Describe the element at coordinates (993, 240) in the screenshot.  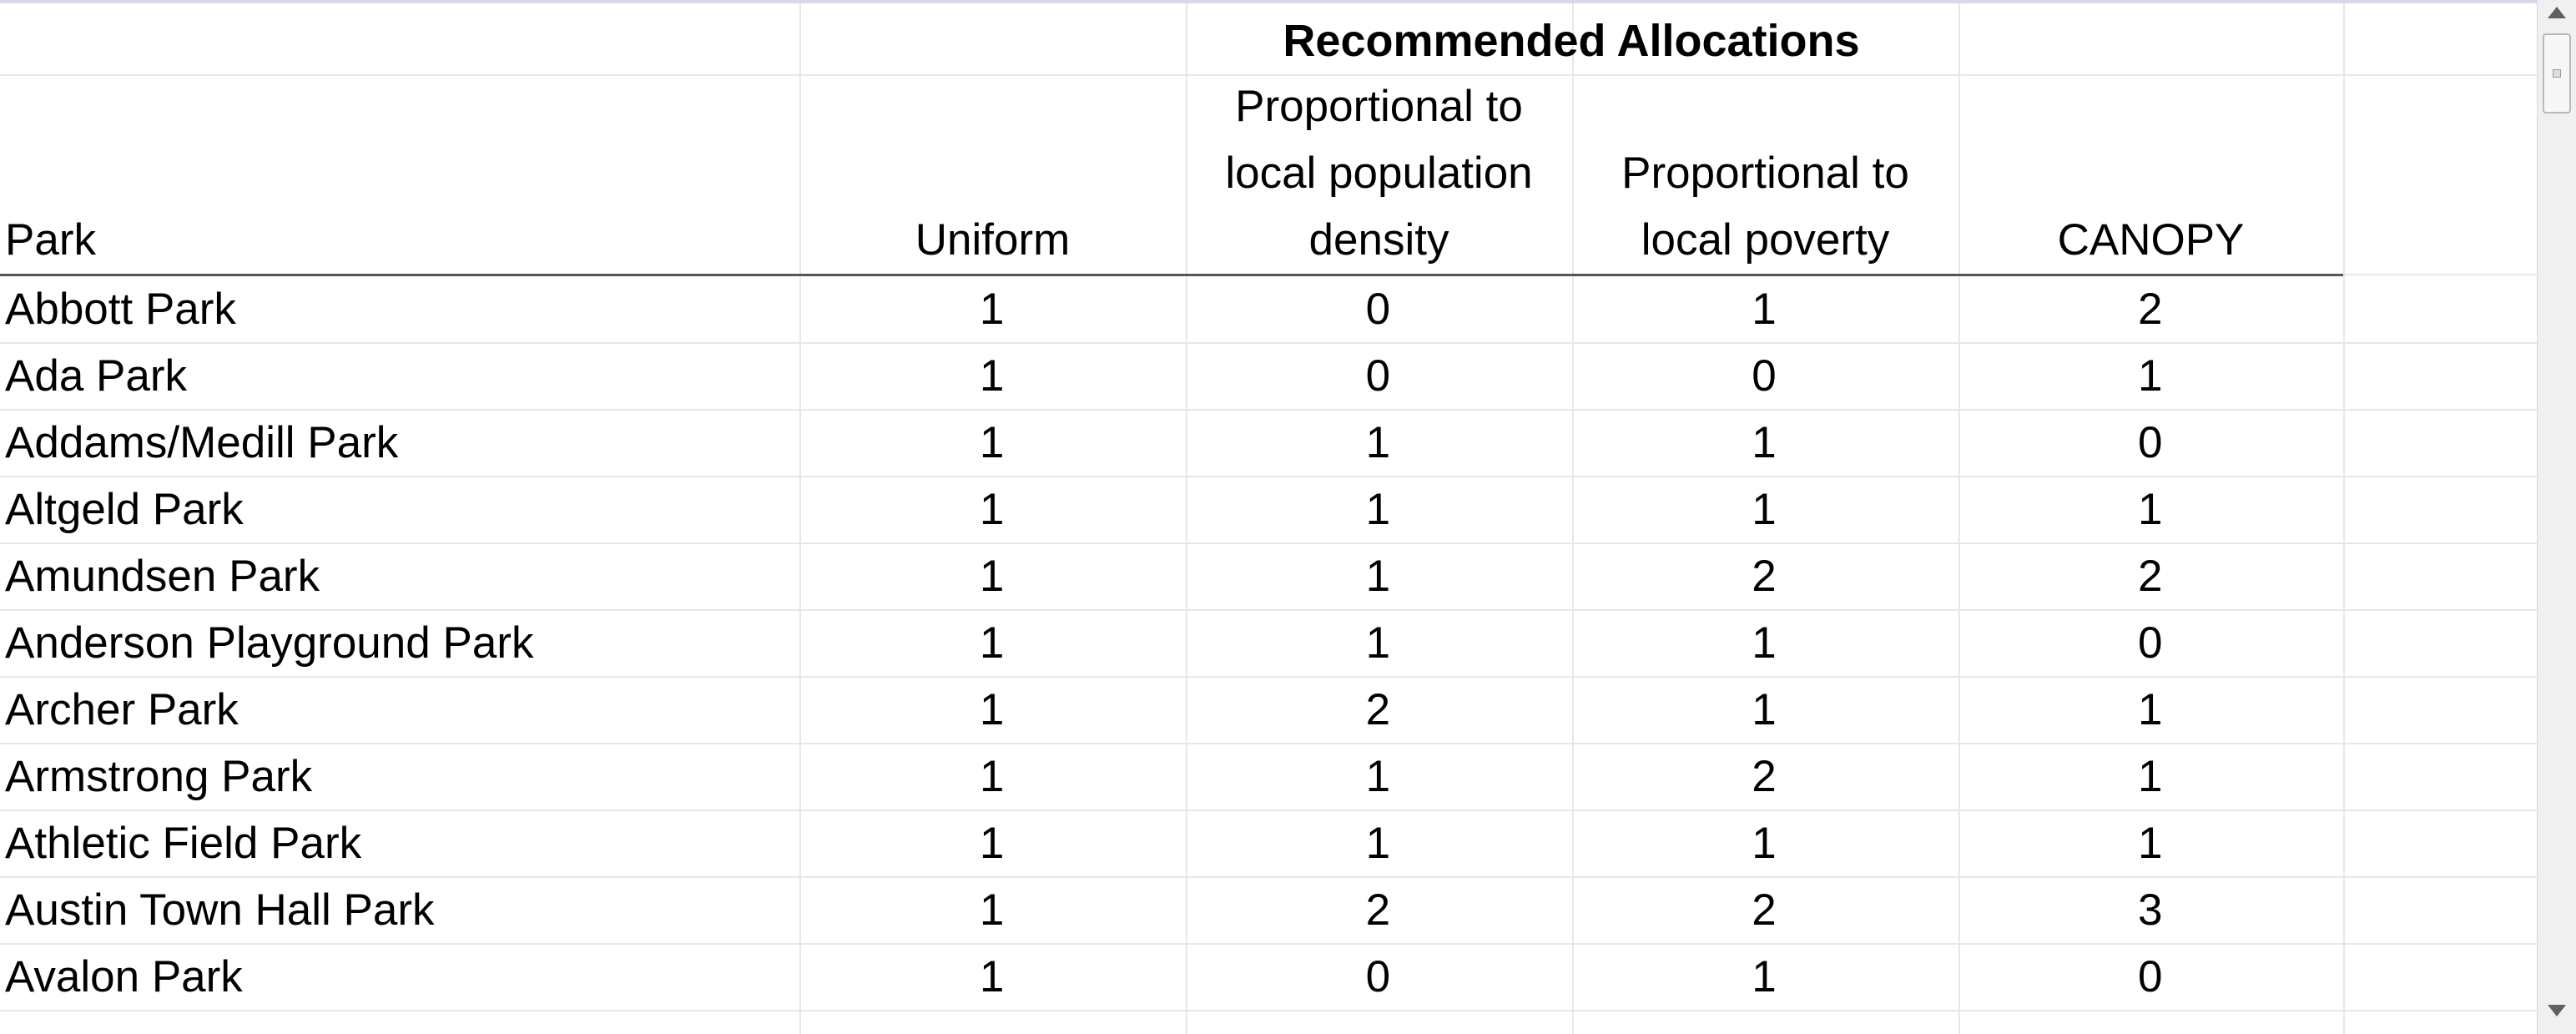
I see `column-header-uniform: Uniform` at that location.